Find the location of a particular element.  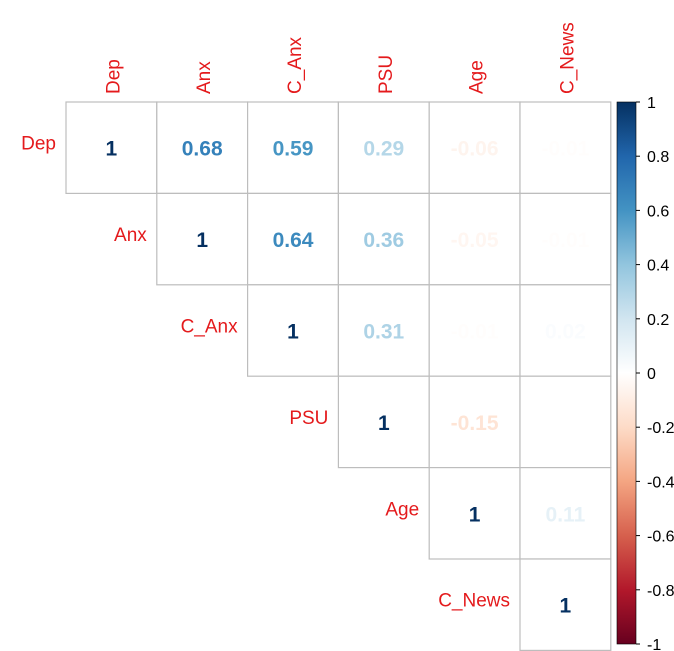

row-label-C_Anx: C_Anx is located at coordinates (210, 327).